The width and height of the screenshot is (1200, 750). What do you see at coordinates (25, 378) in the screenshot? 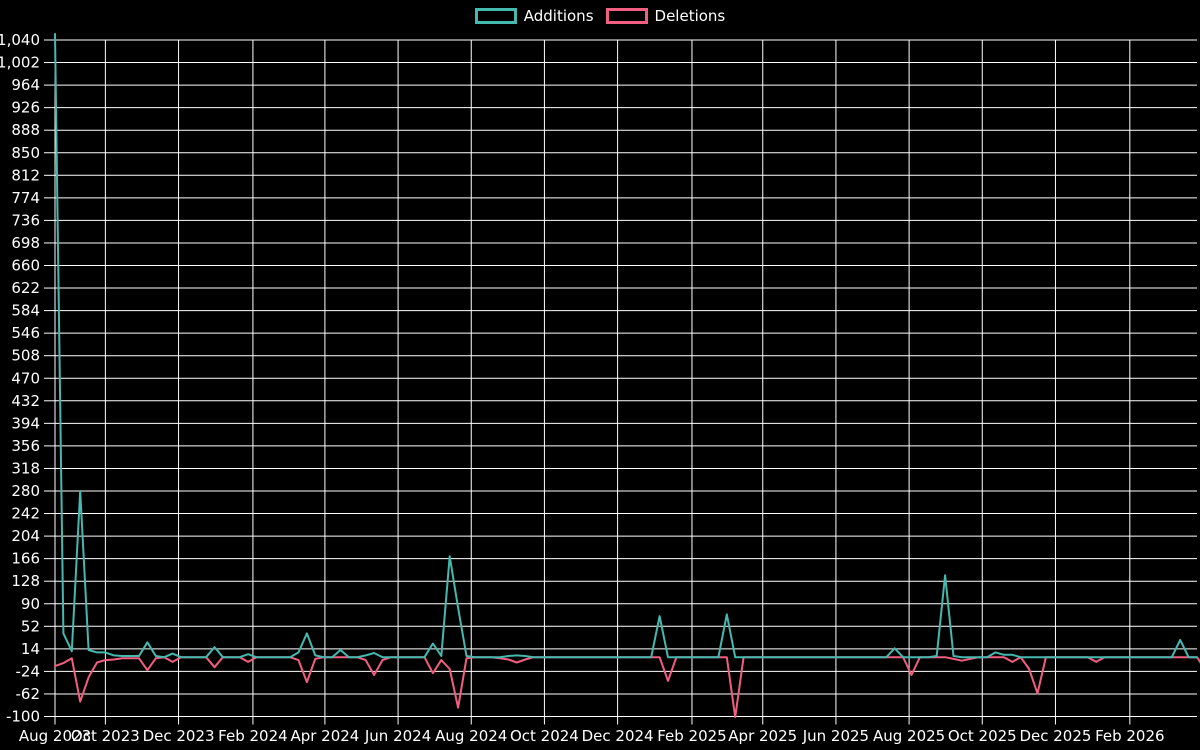
I see `y-axis-label: 470` at bounding box center [25, 378].